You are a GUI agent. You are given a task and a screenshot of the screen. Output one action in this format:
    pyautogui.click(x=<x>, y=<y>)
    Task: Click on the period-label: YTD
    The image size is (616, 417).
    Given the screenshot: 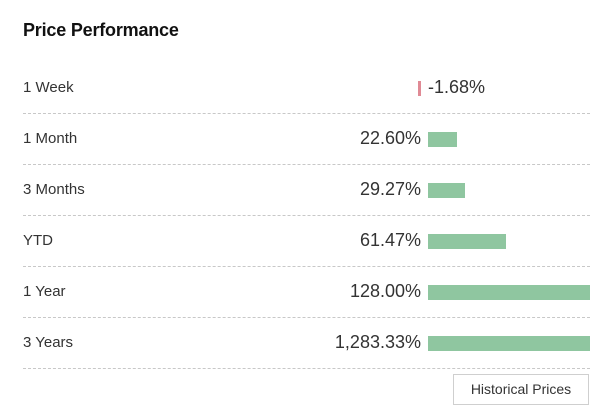 What is the action you would take?
    pyautogui.click(x=38, y=240)
    